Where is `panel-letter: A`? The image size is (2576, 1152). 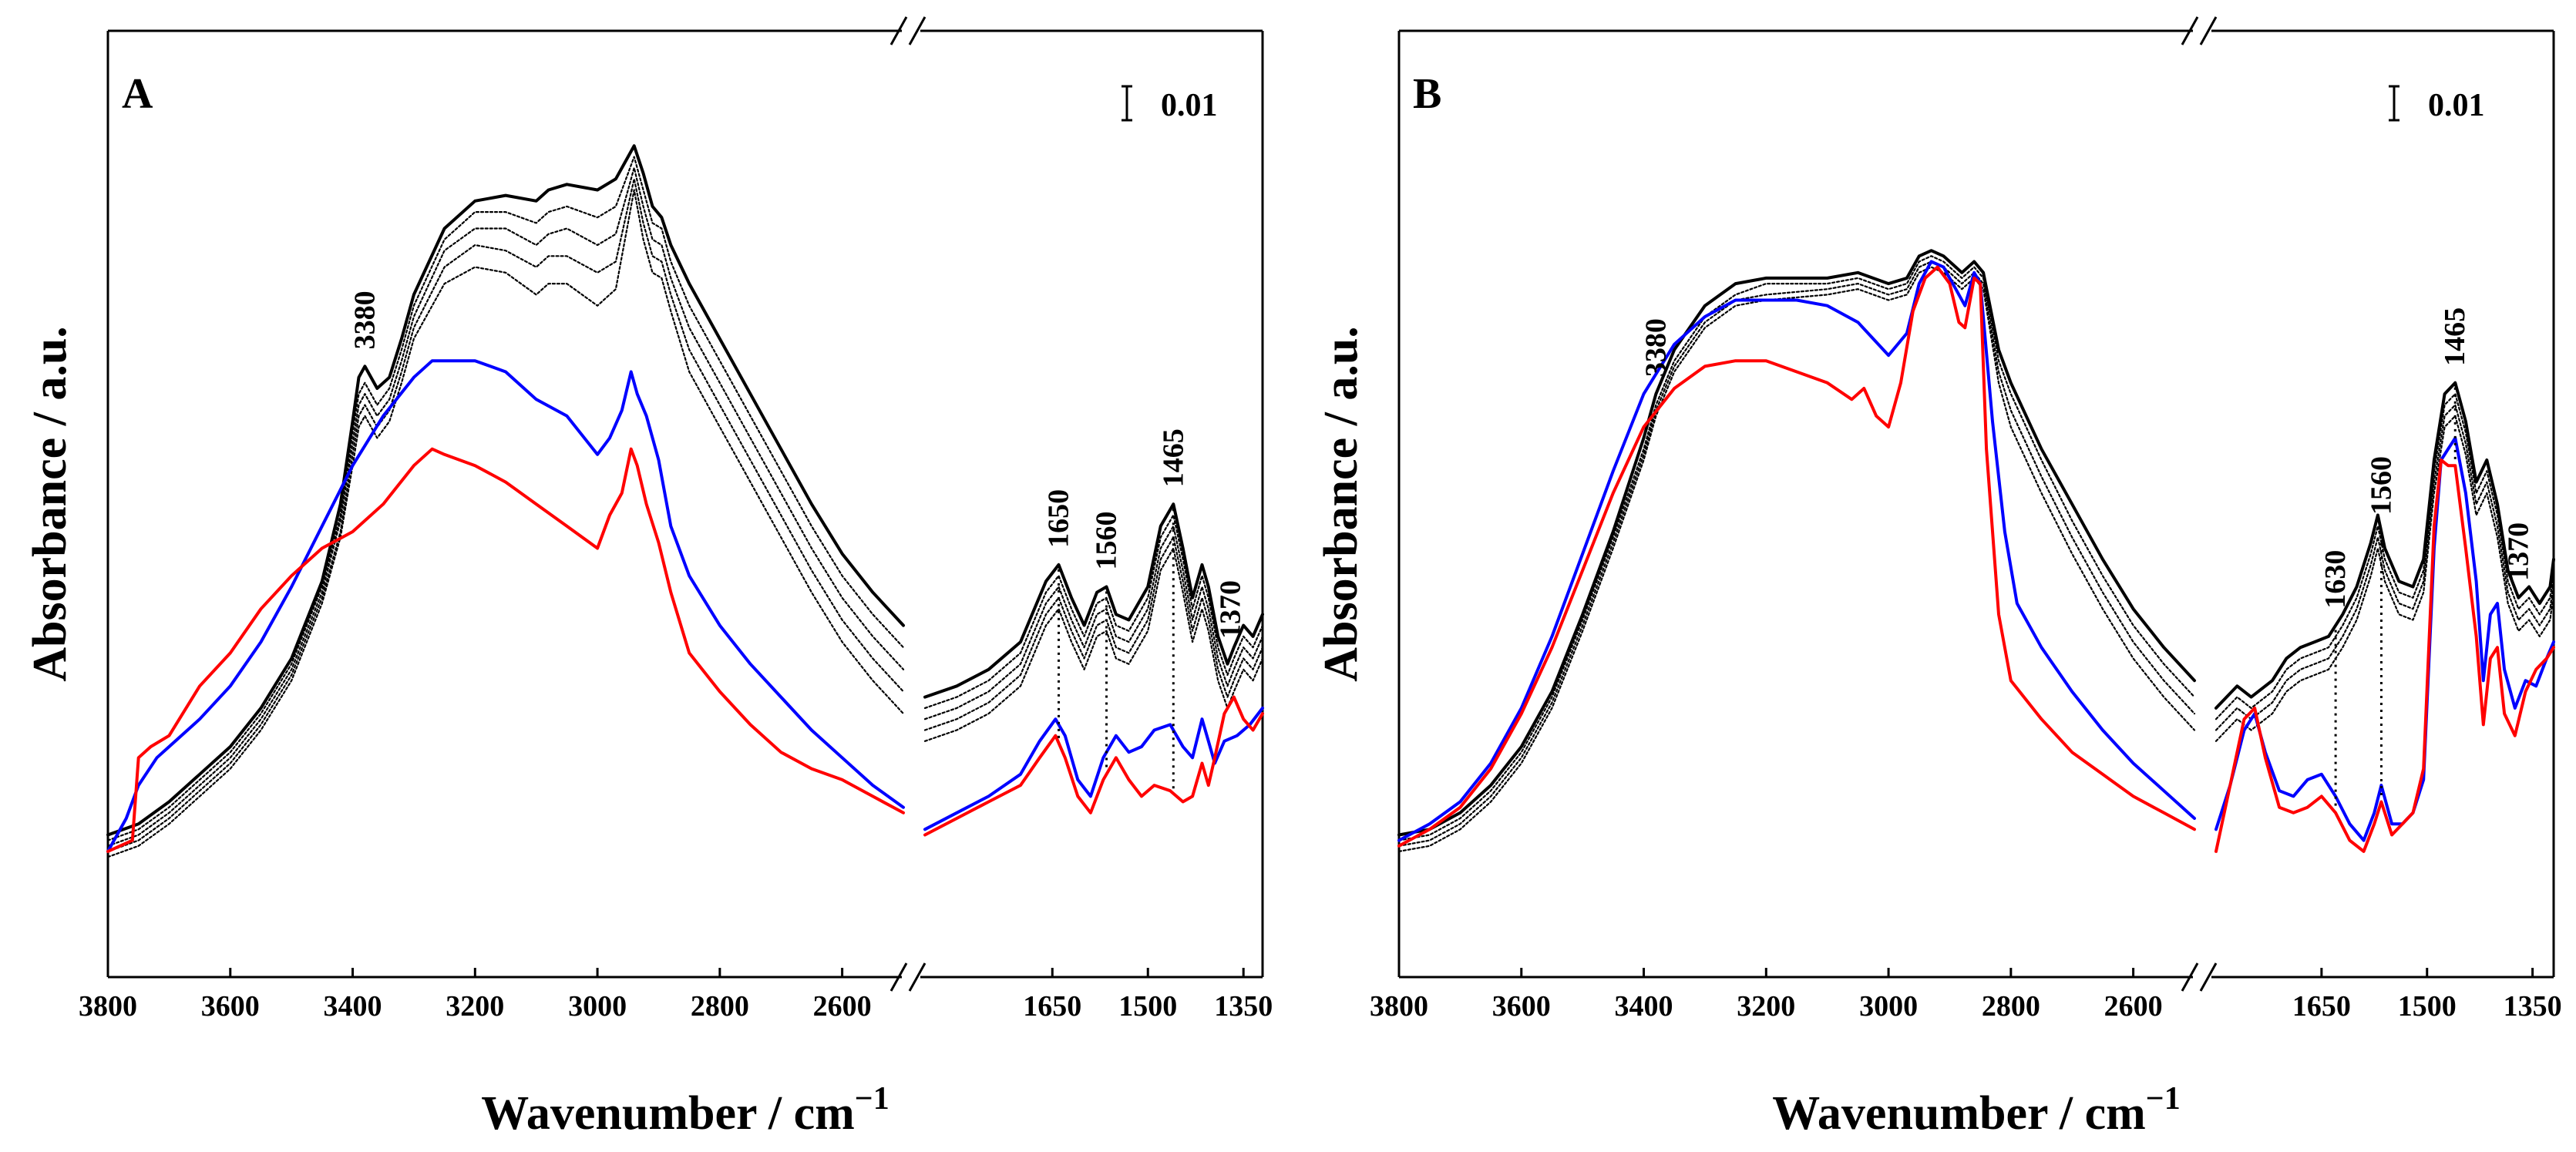 panel-letter: A is located at coordinates (137, 94).